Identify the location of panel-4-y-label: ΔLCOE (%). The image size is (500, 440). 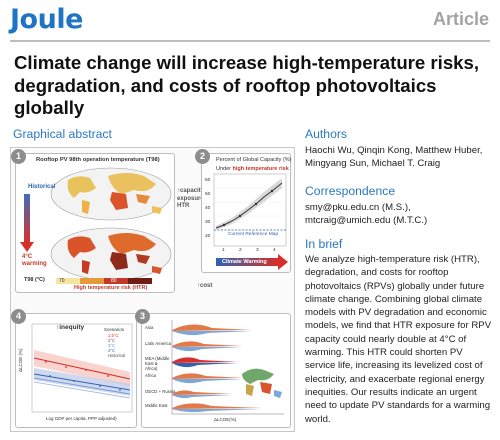
(20, 360).